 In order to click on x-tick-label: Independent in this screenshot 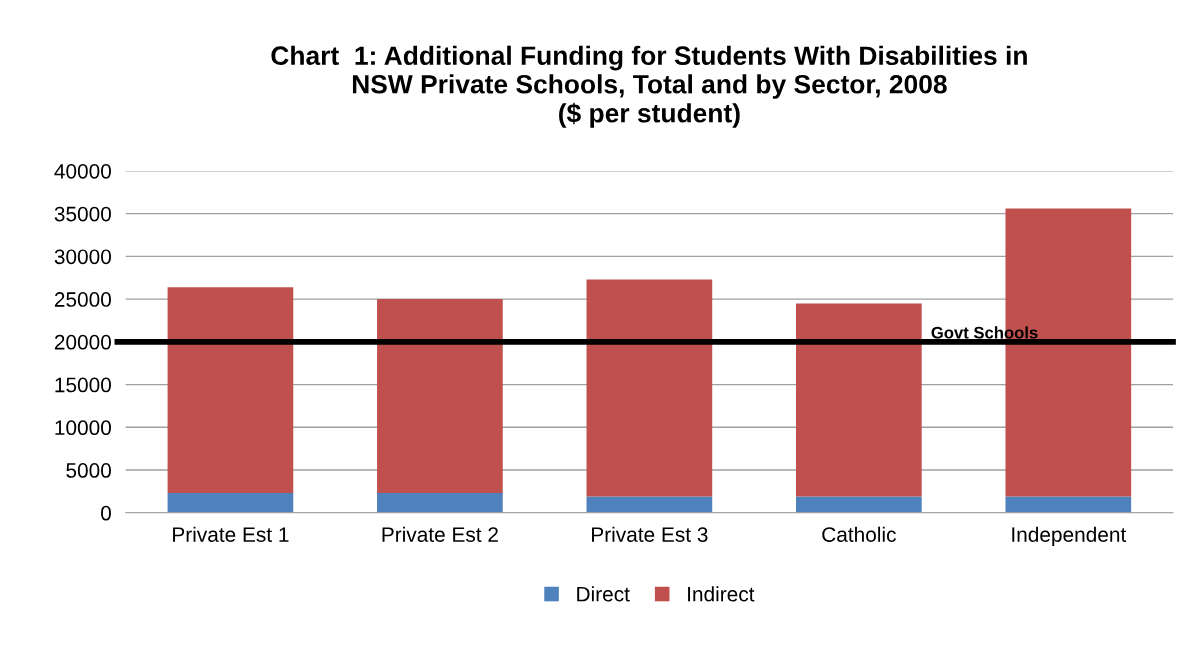, I will do `click(1069, 536)`.